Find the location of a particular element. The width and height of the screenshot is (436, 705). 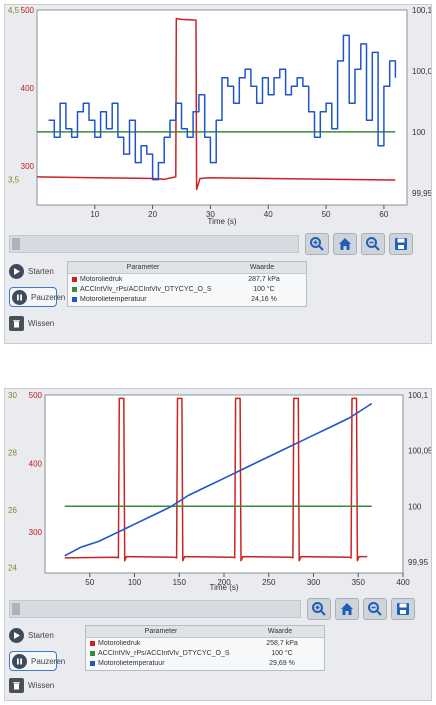

table-row: Motorolietemperatuur 29,69 % is located at coordinates (205, 663).